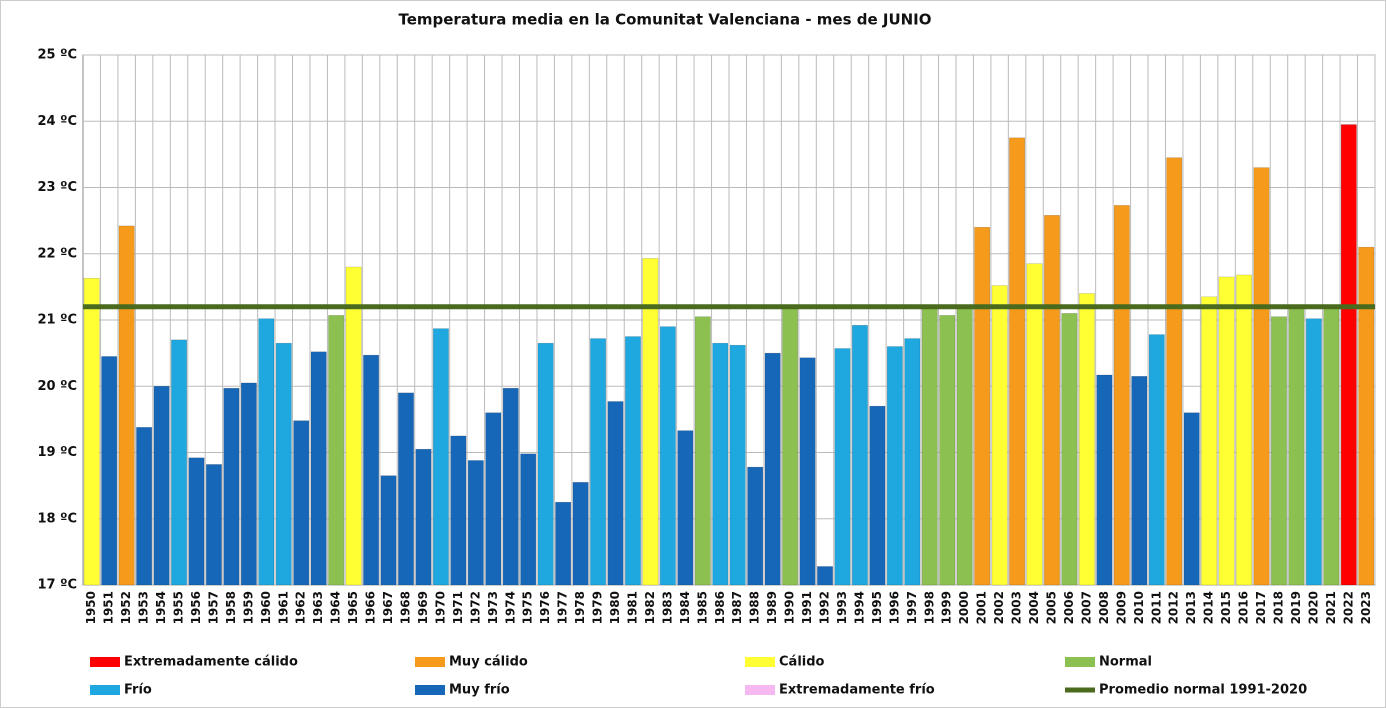 Image resolution: width=1386 pixels, height=708 pixels. What do you see at coordinates (1261, 607) in the screenshot?
I see `x-tick-label: 2017` at bounding box center [1261, 607].